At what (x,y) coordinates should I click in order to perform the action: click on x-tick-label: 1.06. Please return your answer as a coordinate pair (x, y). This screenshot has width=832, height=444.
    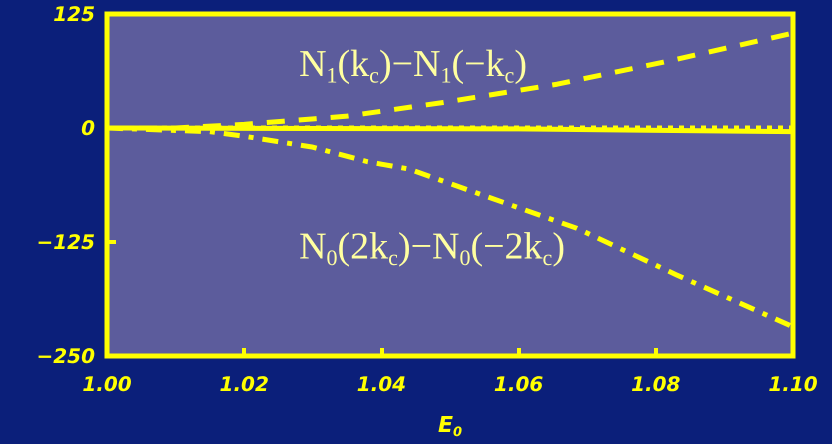
    Looking at the image, I should click on (519, 384).